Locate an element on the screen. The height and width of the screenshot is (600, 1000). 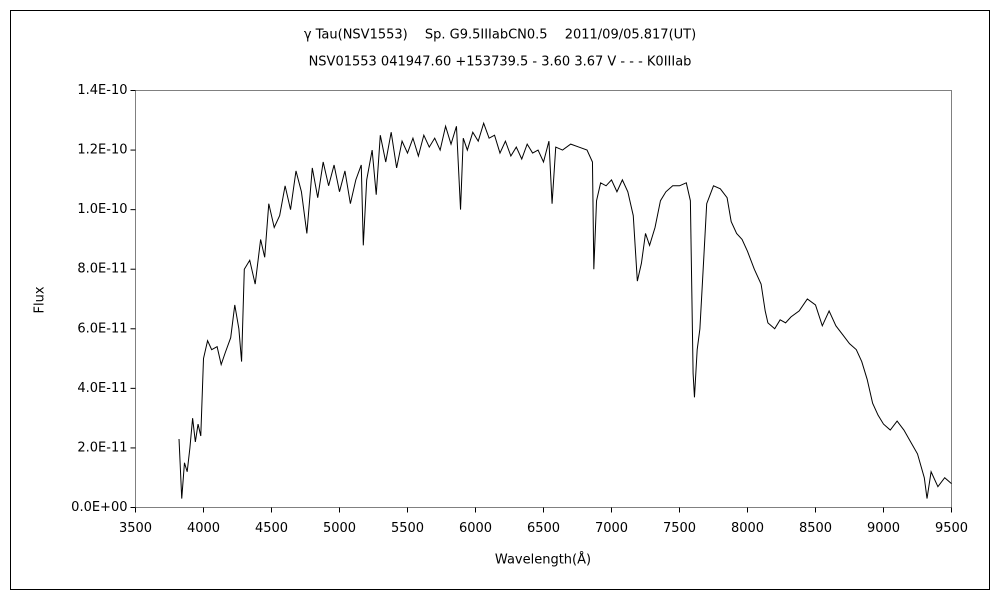
y-tick-label: 2.0E-11 is located at coordinates (102, 447).